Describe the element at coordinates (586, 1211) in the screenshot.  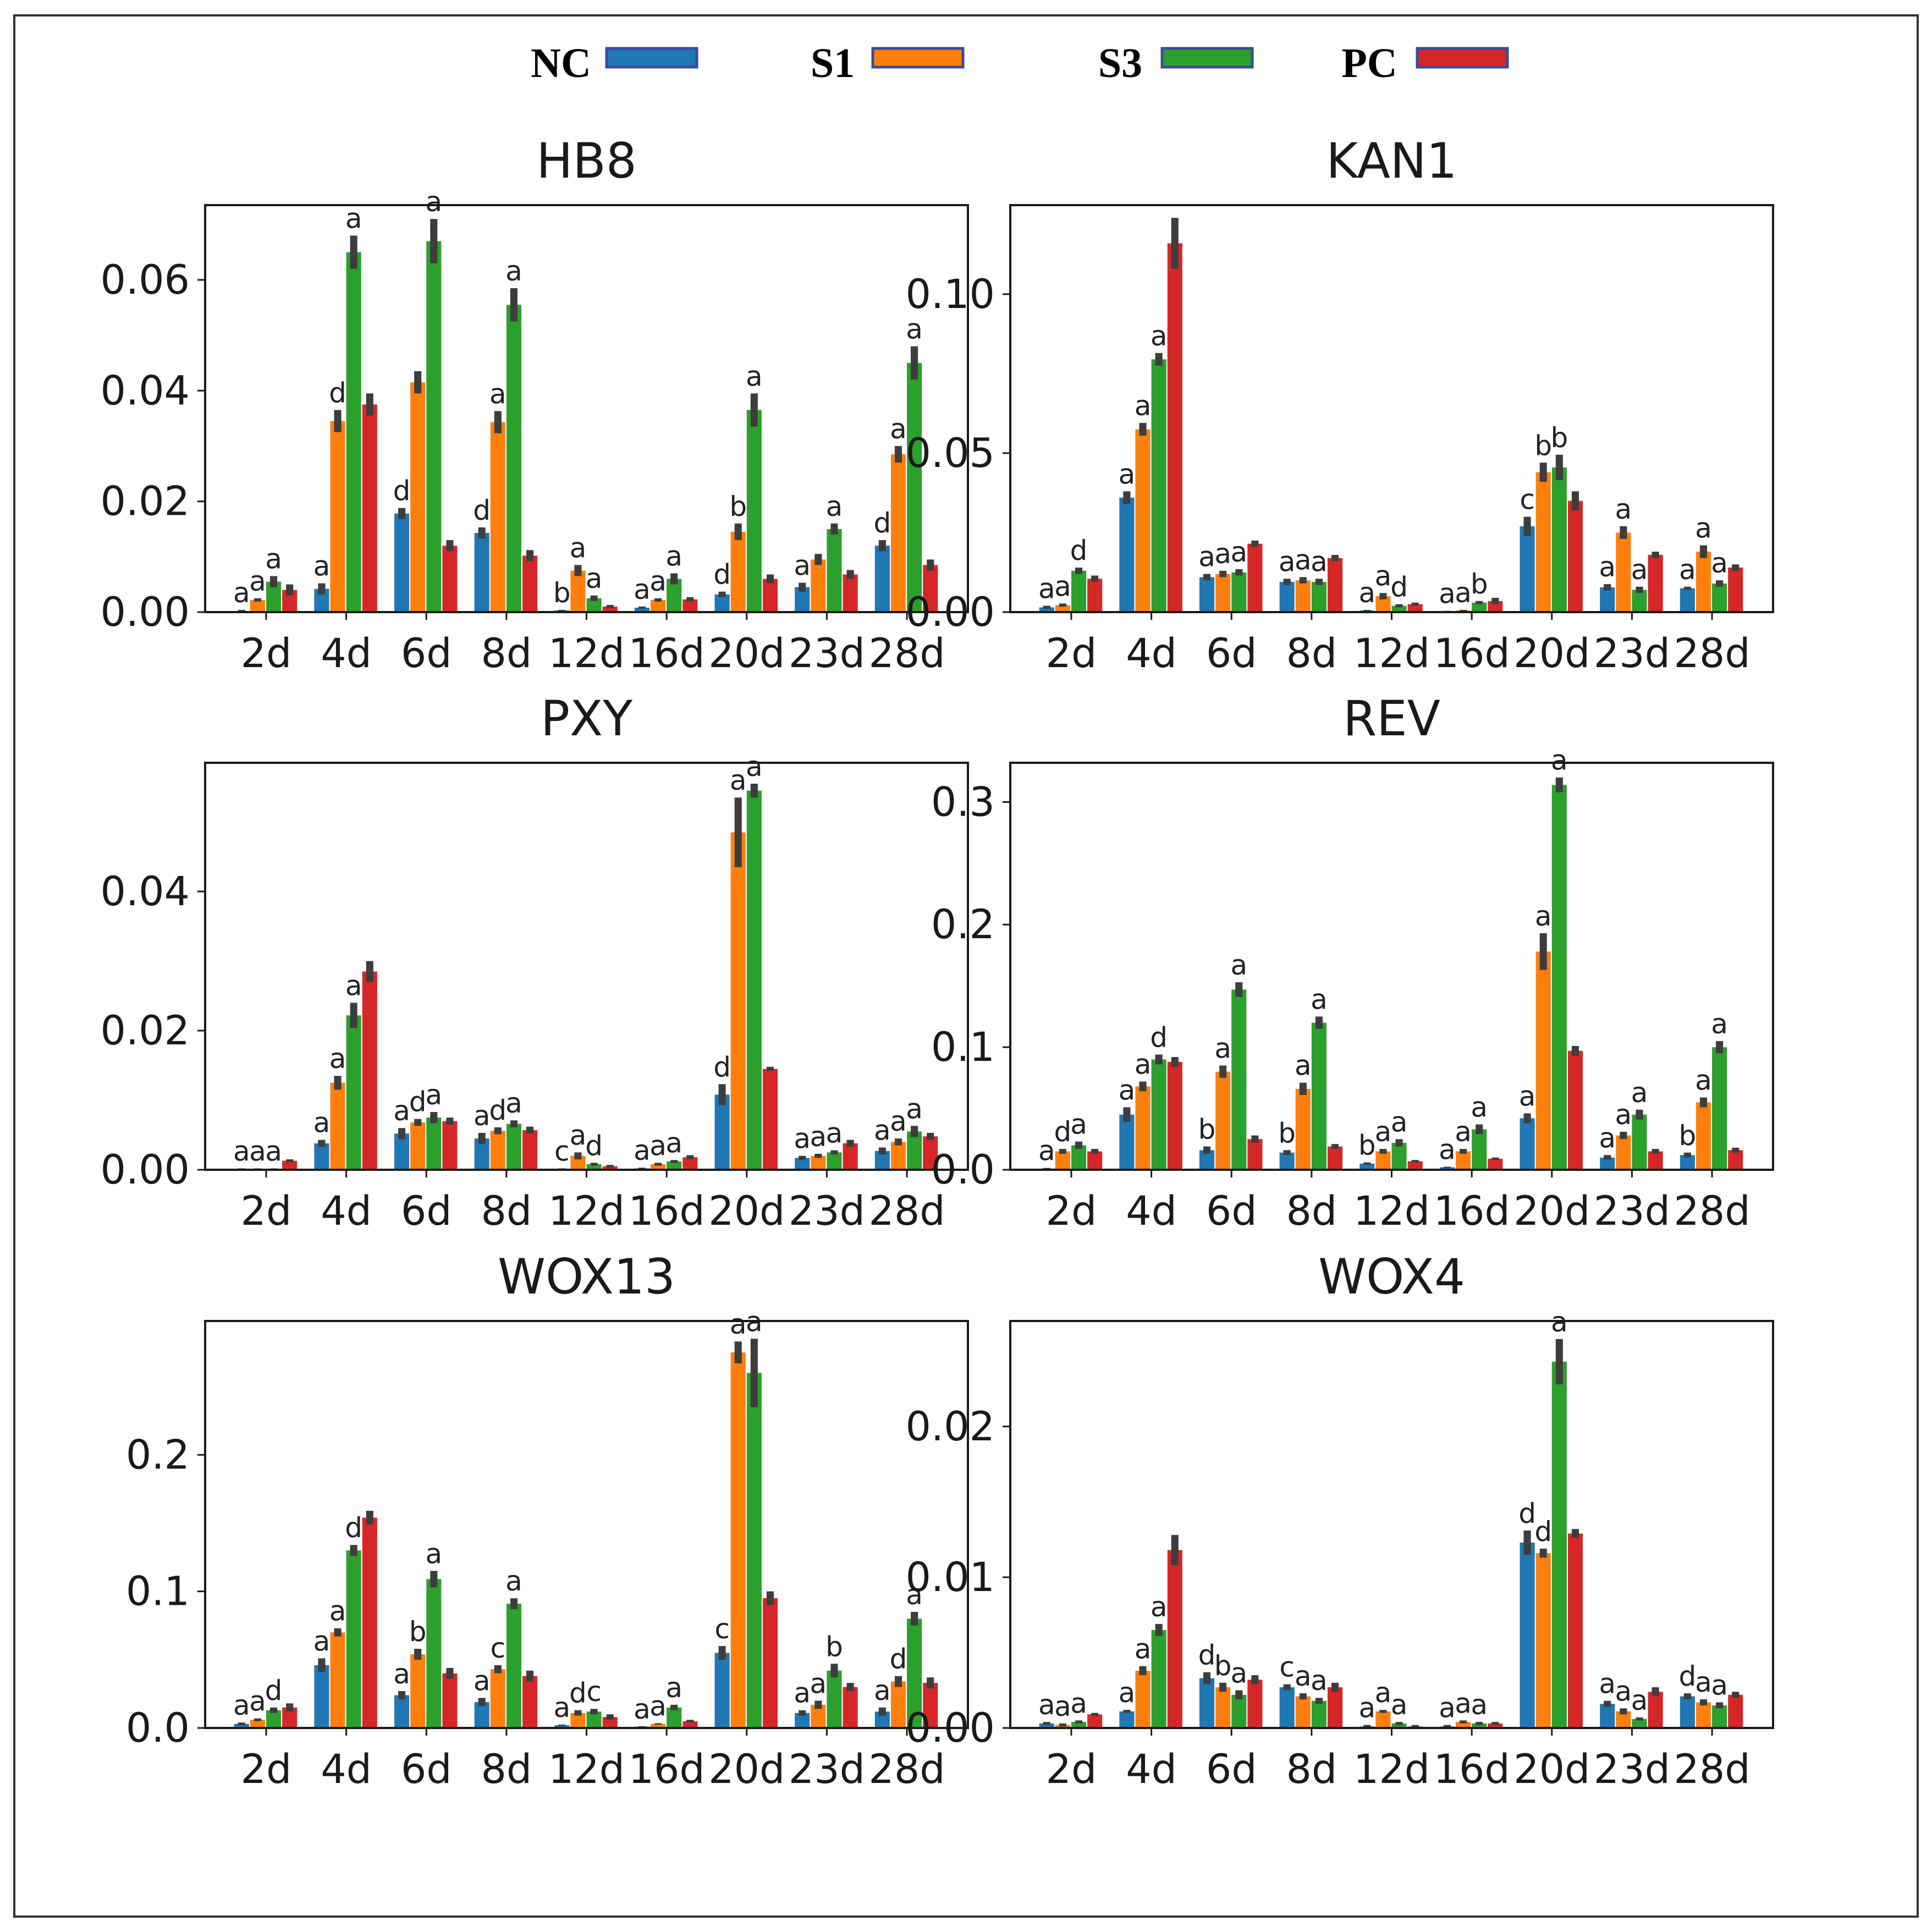
I see `x-tick-label: 12d` at that location.